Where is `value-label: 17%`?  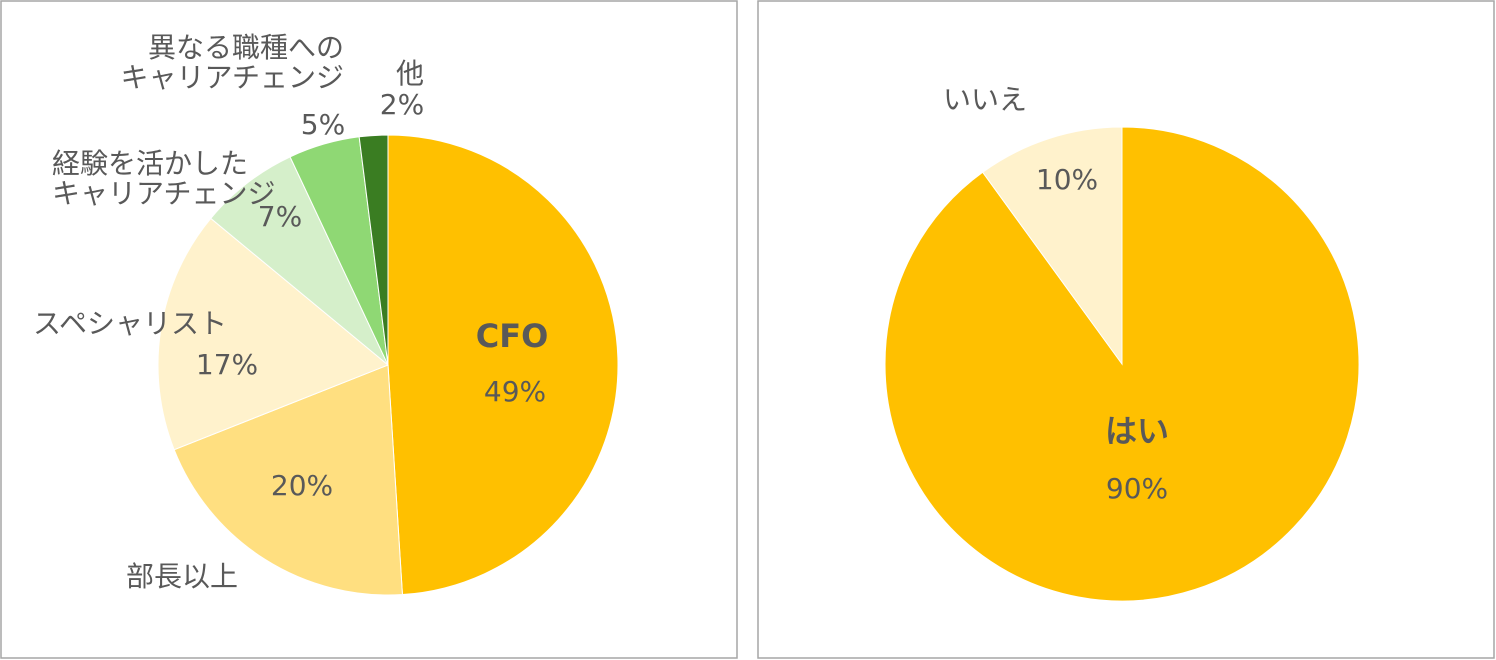 value-label: 17% is located at coordinates (227, 364).